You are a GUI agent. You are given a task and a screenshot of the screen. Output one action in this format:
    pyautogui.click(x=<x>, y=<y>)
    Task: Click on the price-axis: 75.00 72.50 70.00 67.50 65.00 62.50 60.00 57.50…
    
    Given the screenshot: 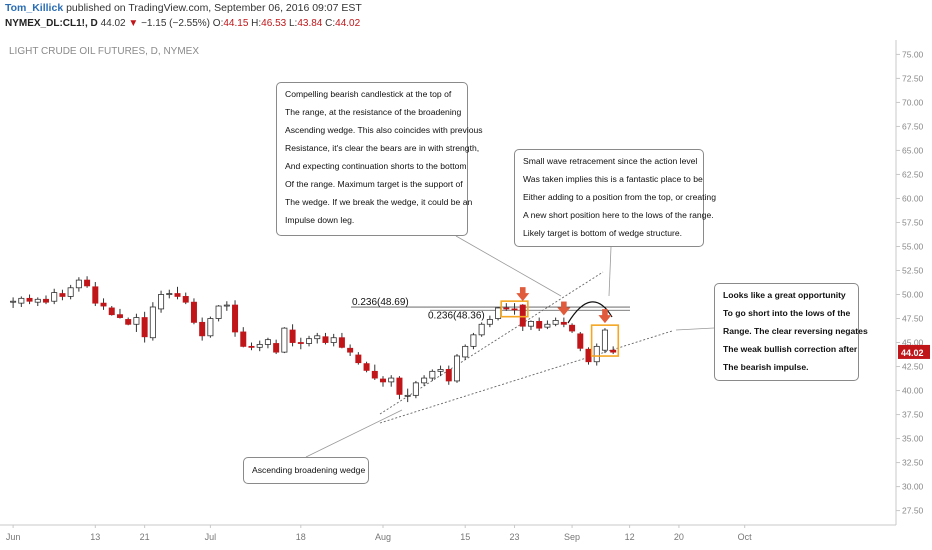 What is the action you would take?
    pyautogui.click(x=910, y=282)
    